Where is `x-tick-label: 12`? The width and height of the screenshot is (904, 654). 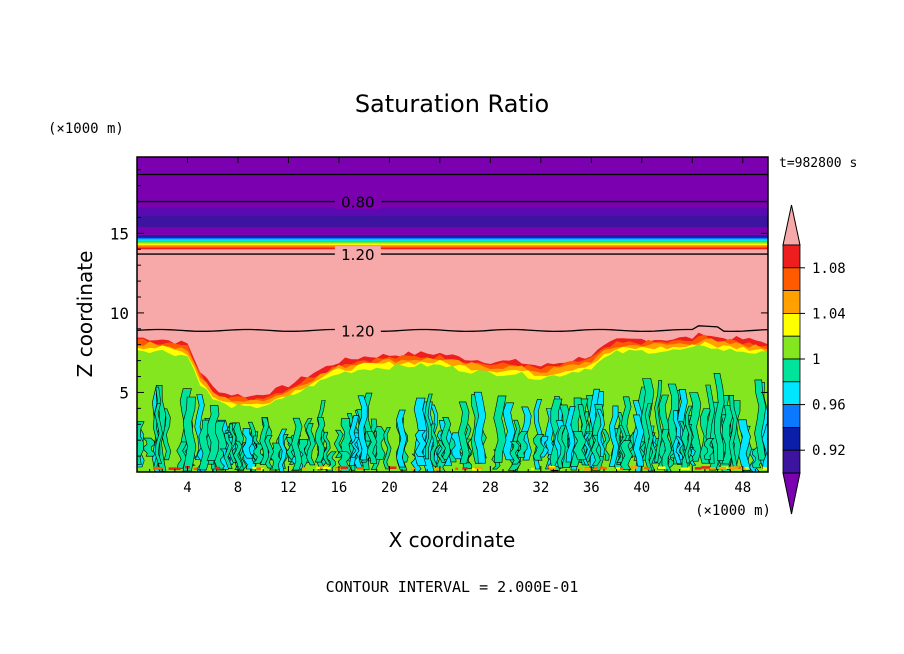
x-tick-label: 12 is located at coordinates (288, 488).